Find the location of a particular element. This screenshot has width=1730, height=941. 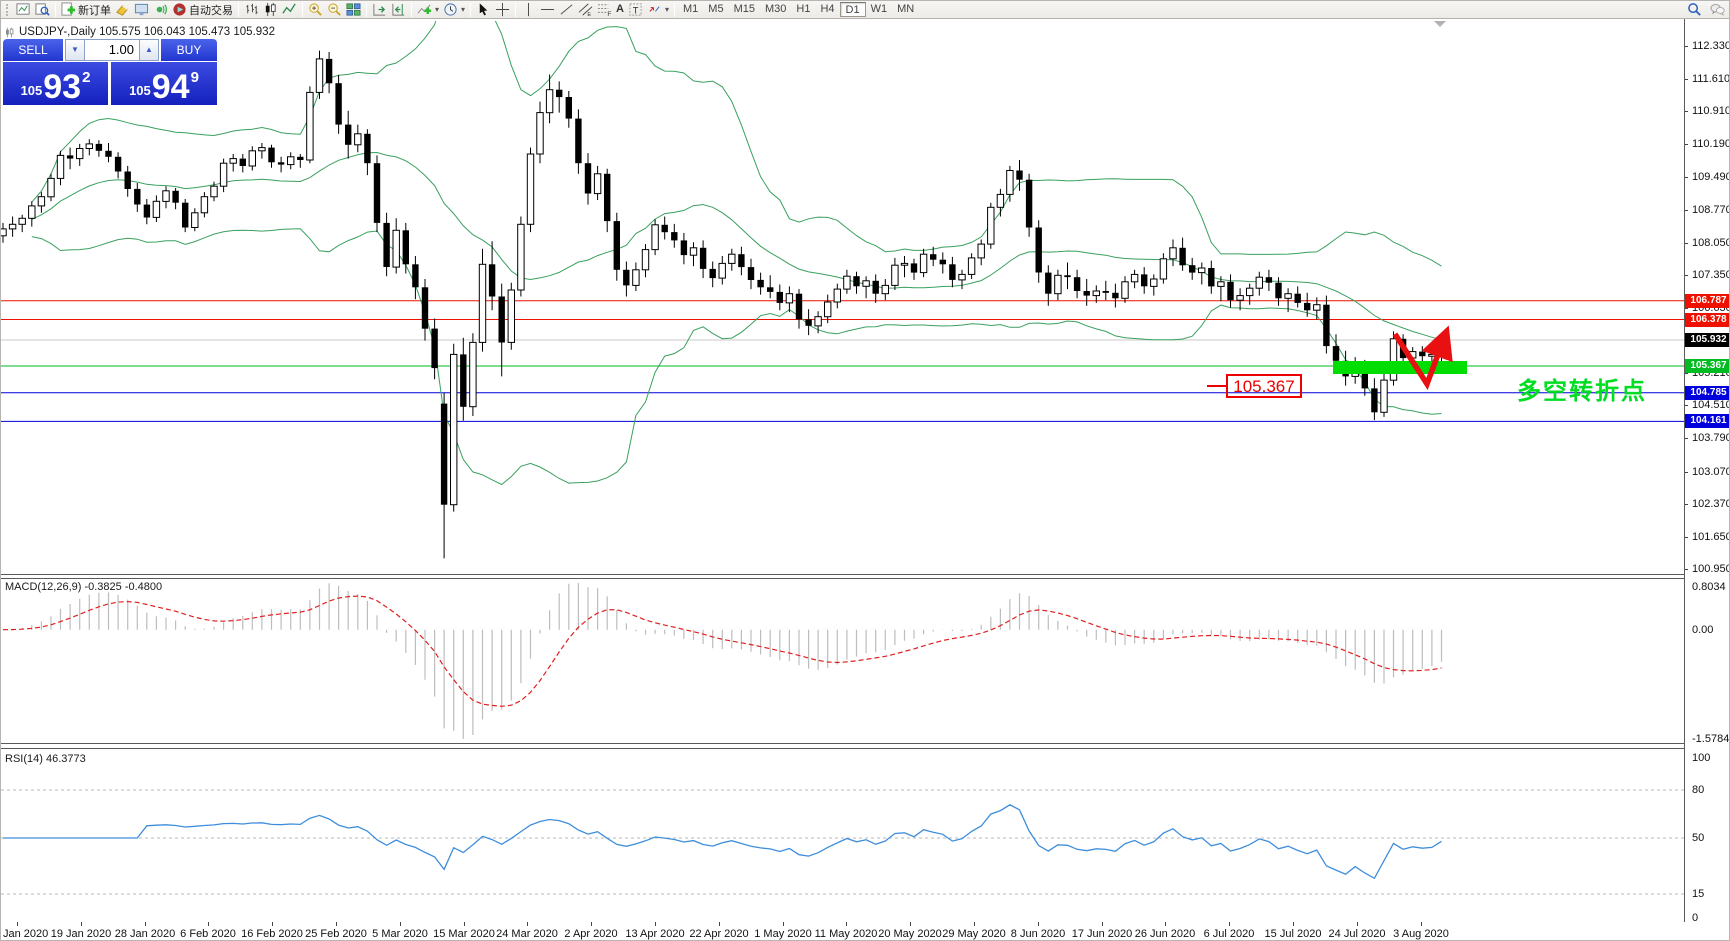

tab-timeframe-m15: M15 is located at coordinates (744, 9).